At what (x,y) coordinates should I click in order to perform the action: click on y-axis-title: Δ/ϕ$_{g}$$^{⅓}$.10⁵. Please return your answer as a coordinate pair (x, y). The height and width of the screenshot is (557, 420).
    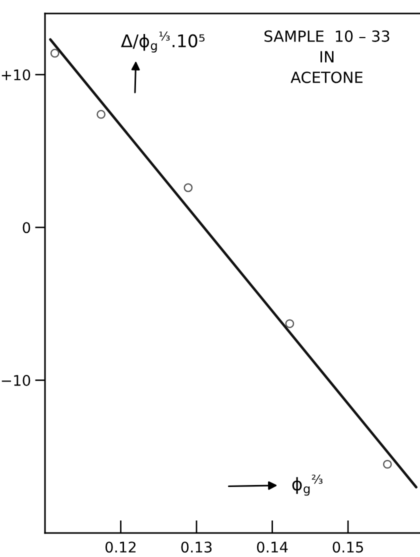
    Looking at the image, I should click on (162, 42).